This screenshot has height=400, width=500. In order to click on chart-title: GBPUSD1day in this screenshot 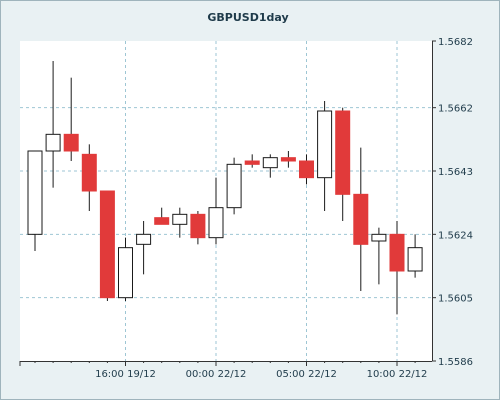, I will do `click(247, 17)`.